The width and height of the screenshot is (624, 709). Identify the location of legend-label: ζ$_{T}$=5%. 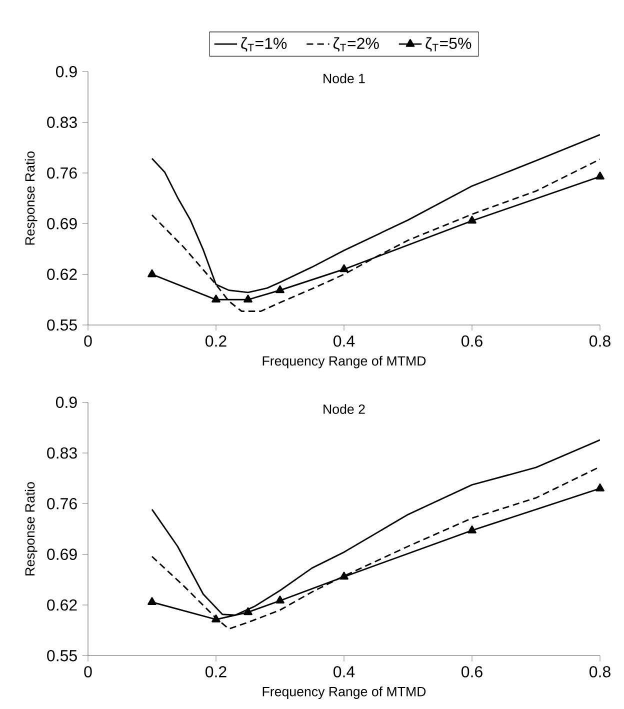
(449, 44).